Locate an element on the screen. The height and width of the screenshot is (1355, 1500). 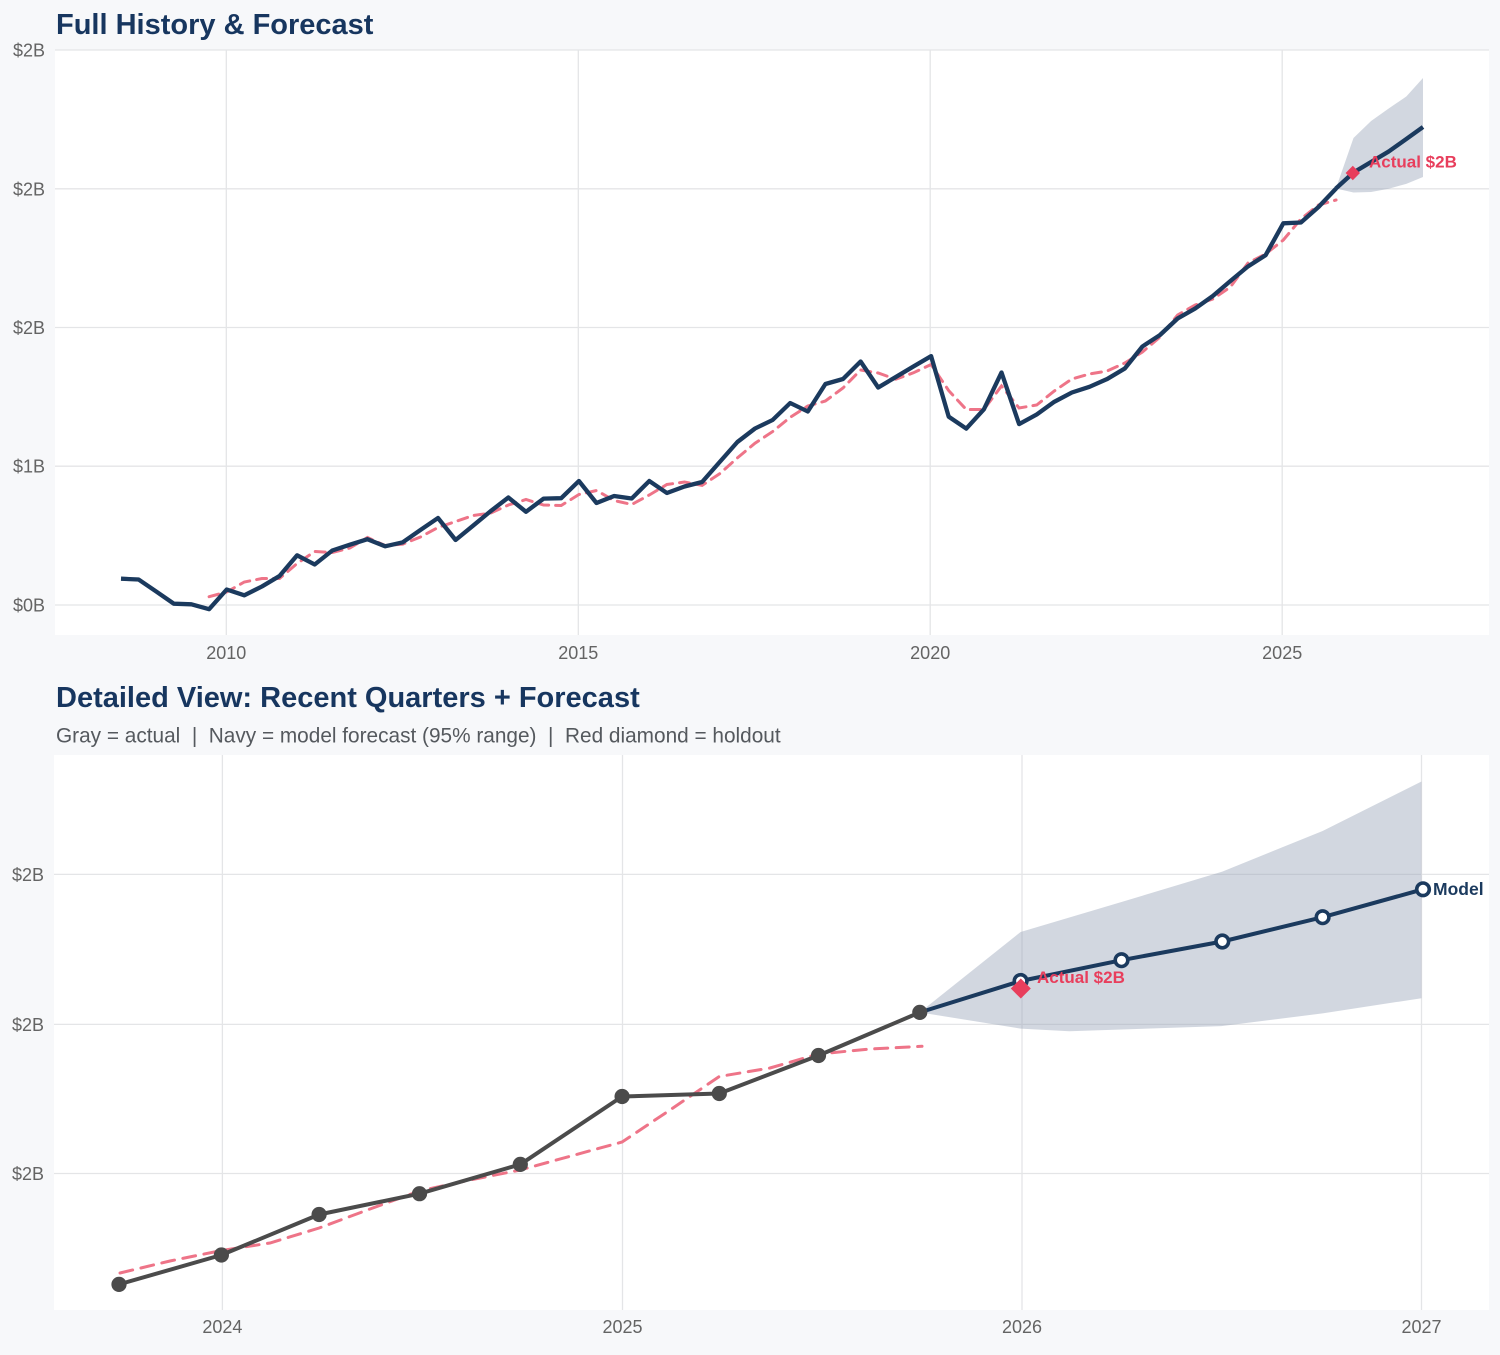
svg-text: 2026 is located at coordinates (1022, 1327).